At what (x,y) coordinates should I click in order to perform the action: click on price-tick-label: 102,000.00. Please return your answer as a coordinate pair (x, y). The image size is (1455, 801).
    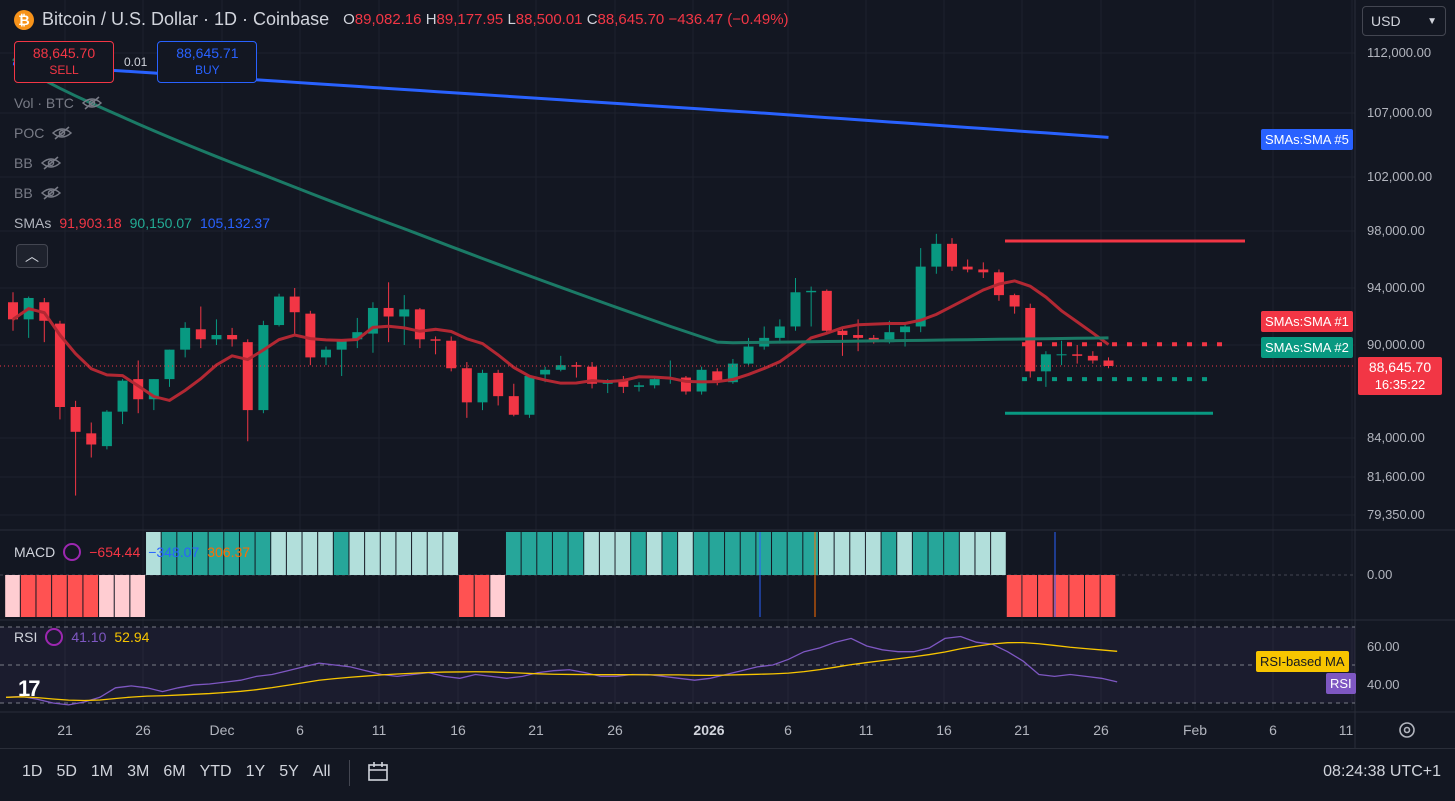
    Looking at the image, I should click on (1400, 176).